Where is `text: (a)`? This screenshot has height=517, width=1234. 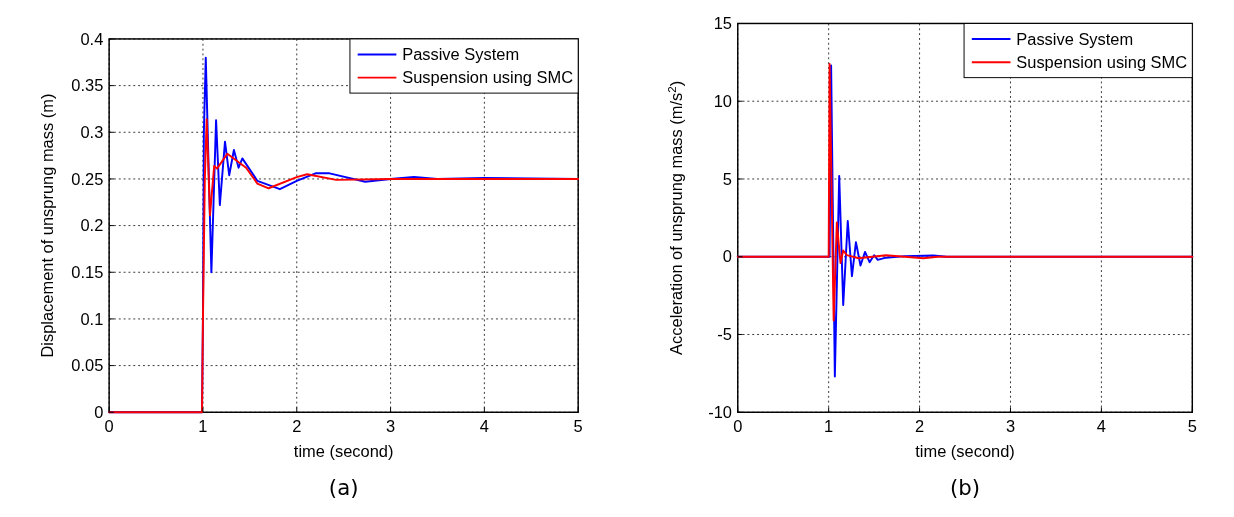
text: (a) is located at coordinates (343, 488).